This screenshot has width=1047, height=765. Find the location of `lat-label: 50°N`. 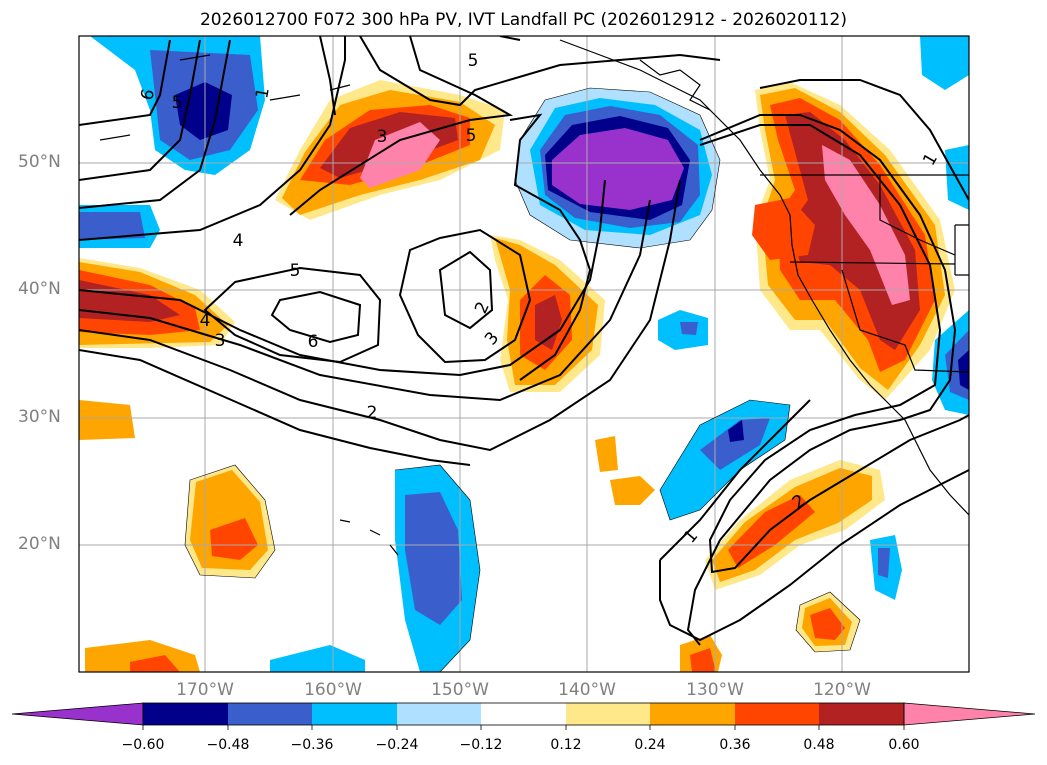

lat-label: 50°N is located at coordinates (39, 162).